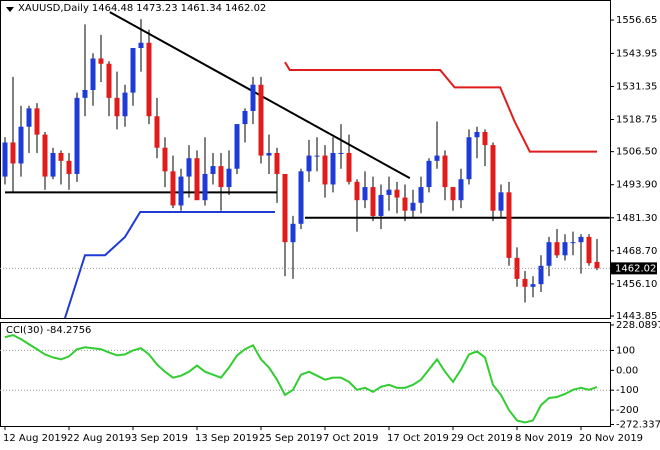 This screenshot has height=450, width=660. What do you see at coordinates (245, 8) in the screenshot?
I see `close-value: 1462.02` at bounding box center [245, 8].